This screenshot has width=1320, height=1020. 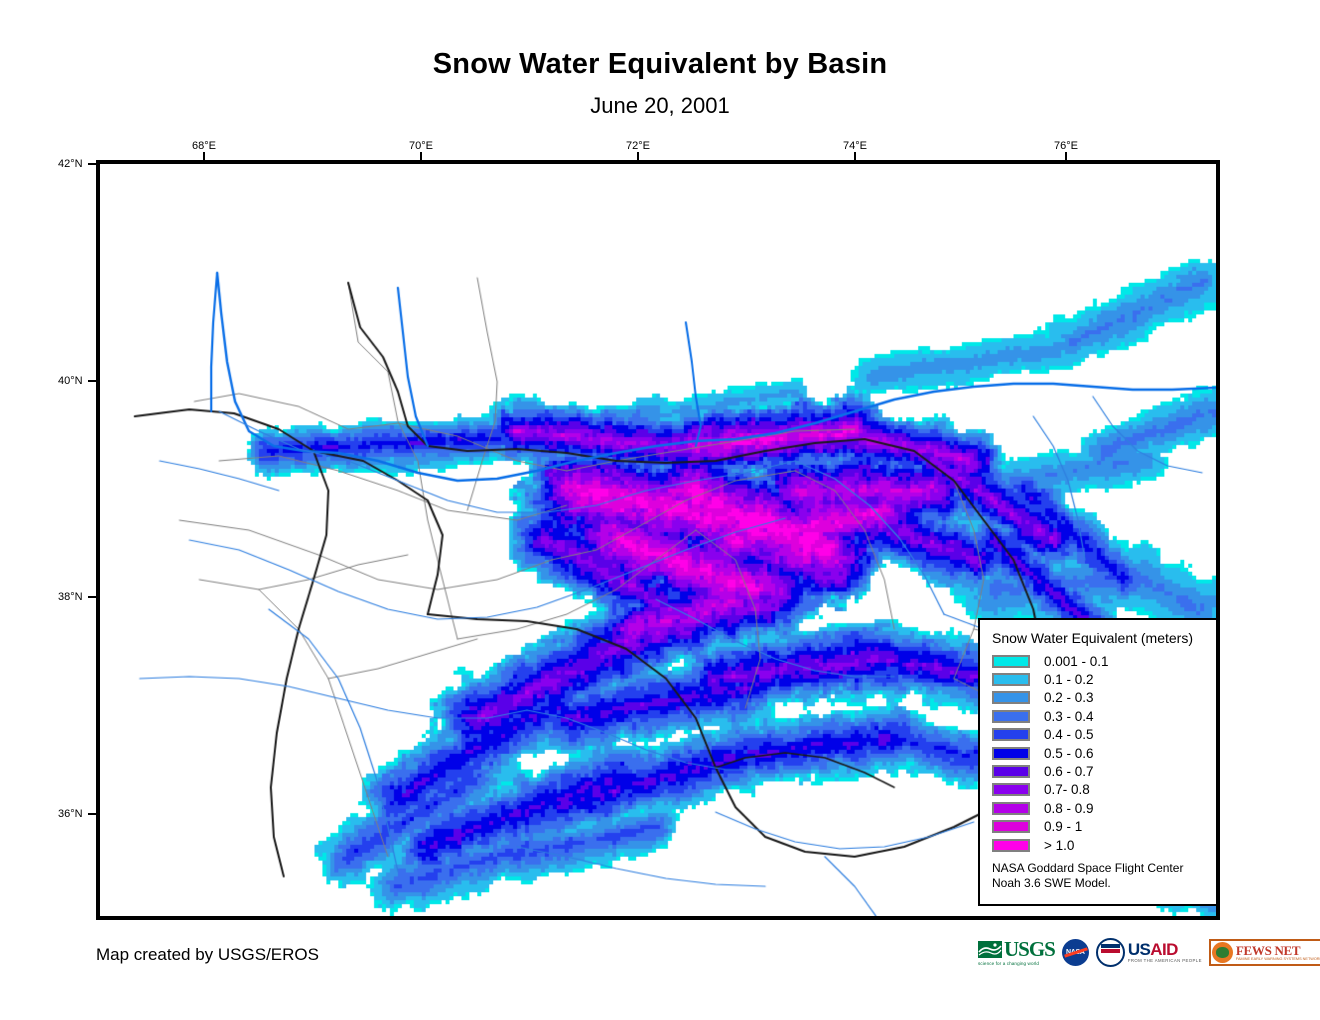 What do you see at coordinates (204, 146) in the screenshot?
I see `lon-label-0: 68°E` at bounding box center [204, 146].